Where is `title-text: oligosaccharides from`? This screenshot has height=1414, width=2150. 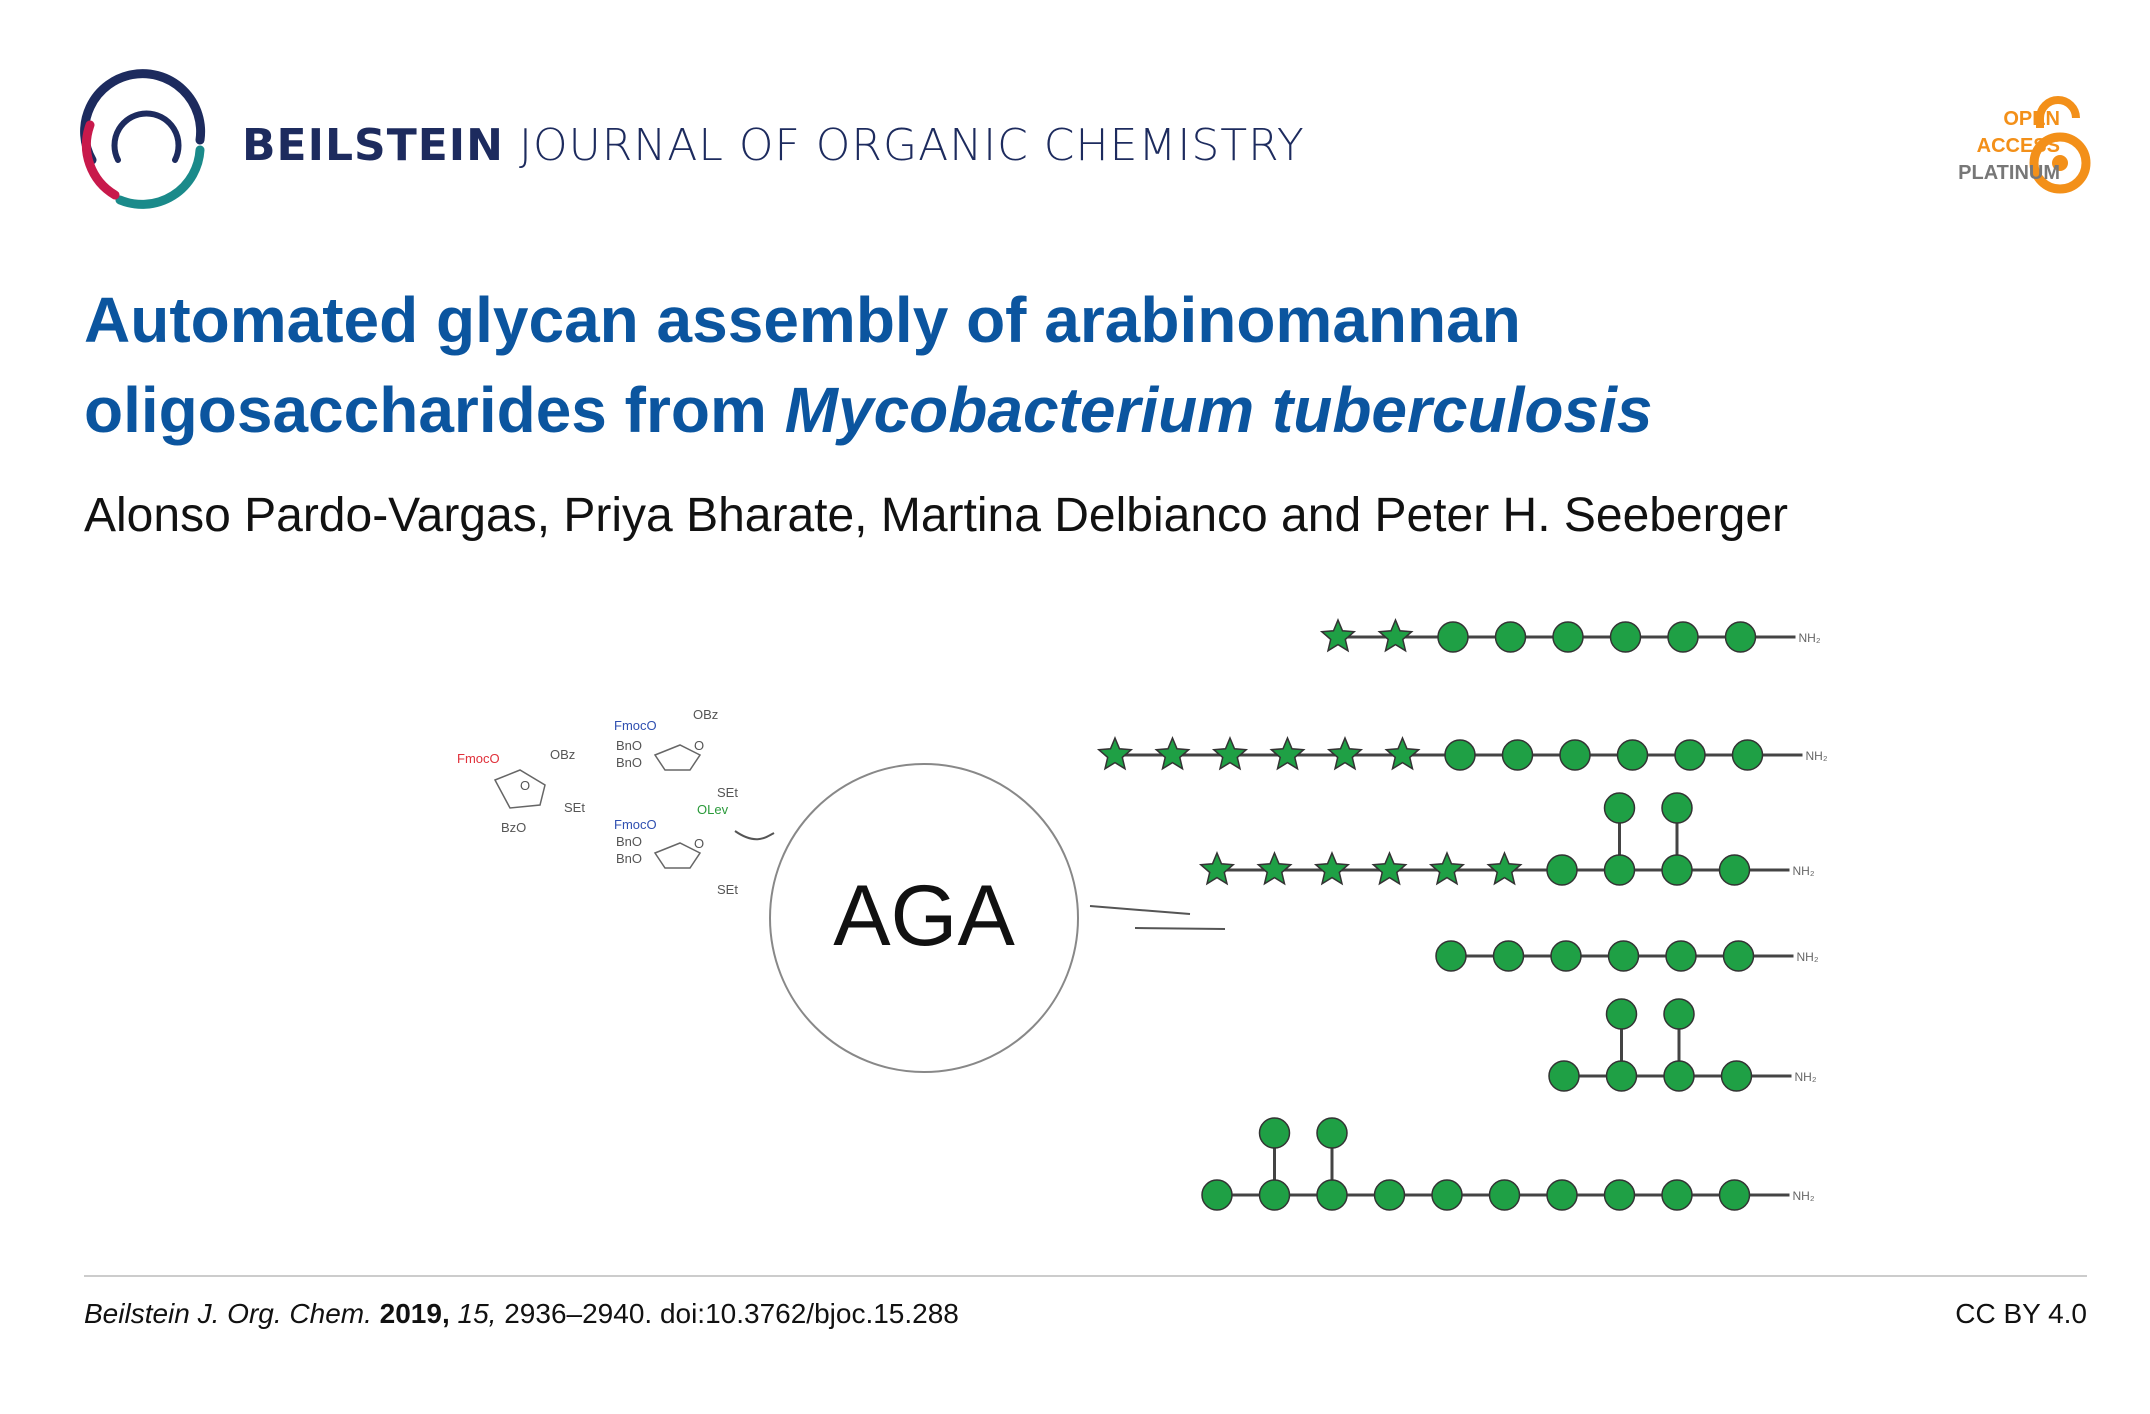 title-text: oligosaccharides from is located at coordinates (425, 410).